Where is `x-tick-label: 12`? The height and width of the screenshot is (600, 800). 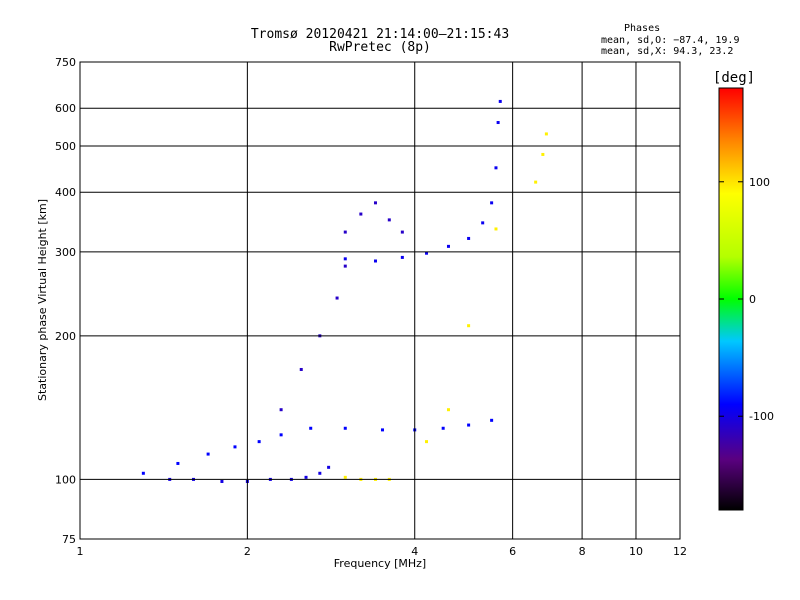
x-tick-label: 12 is located at coordinates (680, 551).